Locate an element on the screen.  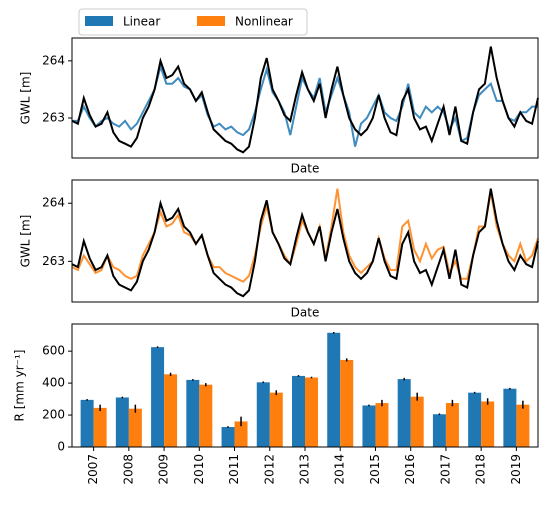
x-tick-label: 2012 is located at coordinates (269, 469).